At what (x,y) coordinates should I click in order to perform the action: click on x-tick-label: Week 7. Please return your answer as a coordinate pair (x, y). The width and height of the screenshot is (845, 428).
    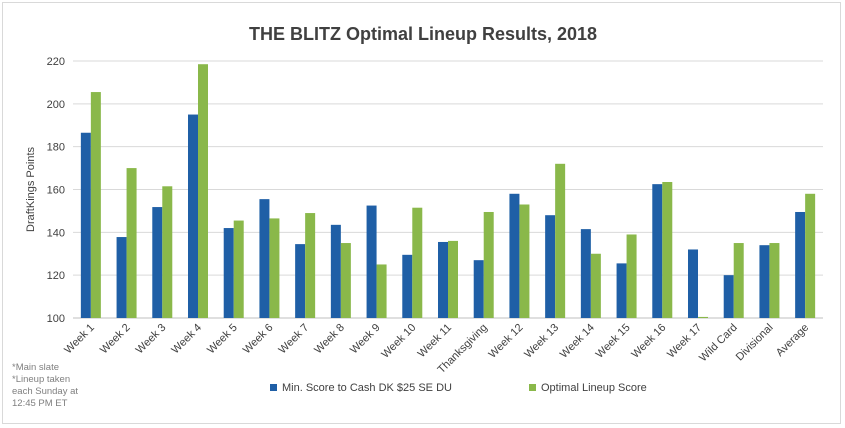
    Looking at the image, I should click on (294, 339).